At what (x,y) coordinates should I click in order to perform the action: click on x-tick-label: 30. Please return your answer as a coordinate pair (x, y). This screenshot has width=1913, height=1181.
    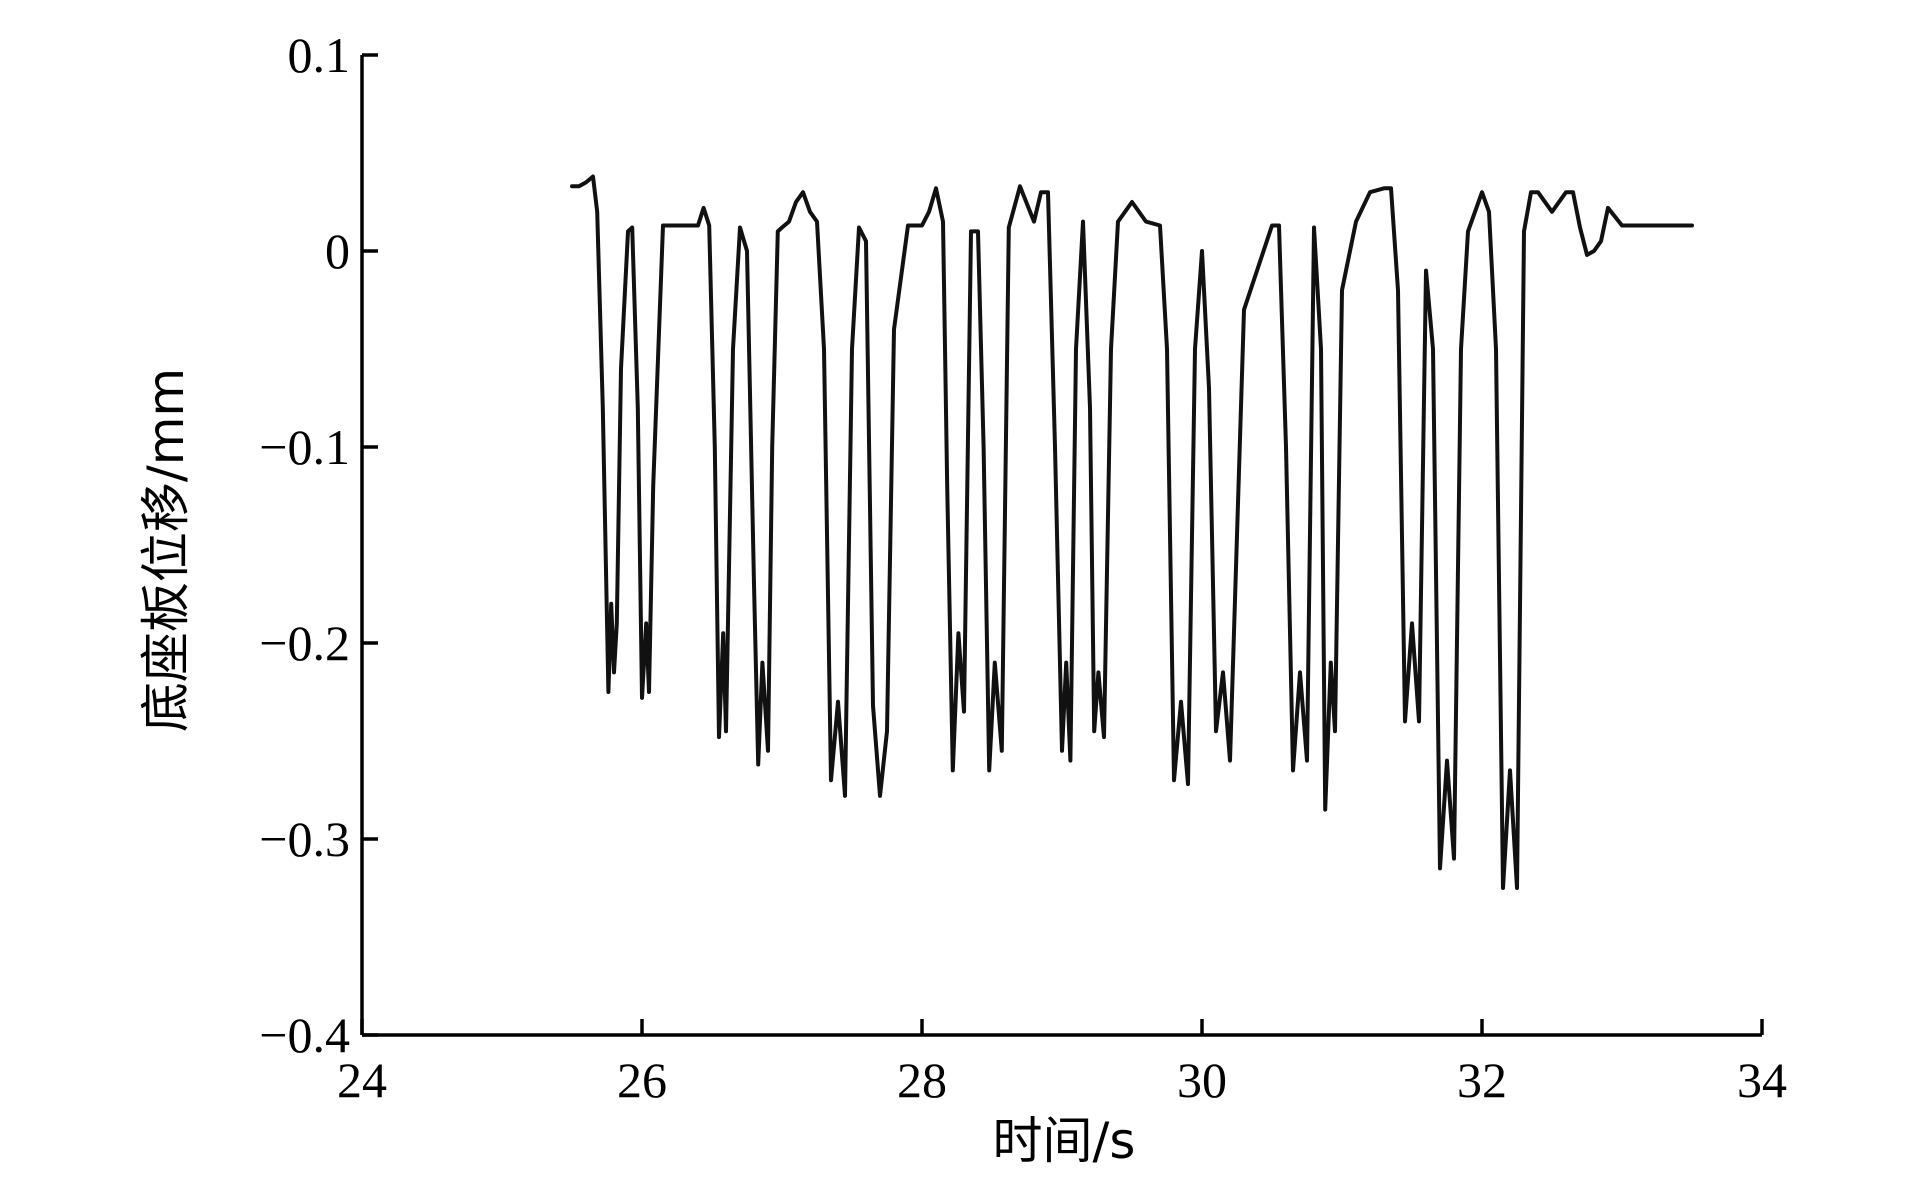
    Looking at the image, I should click on (1202, 1080).